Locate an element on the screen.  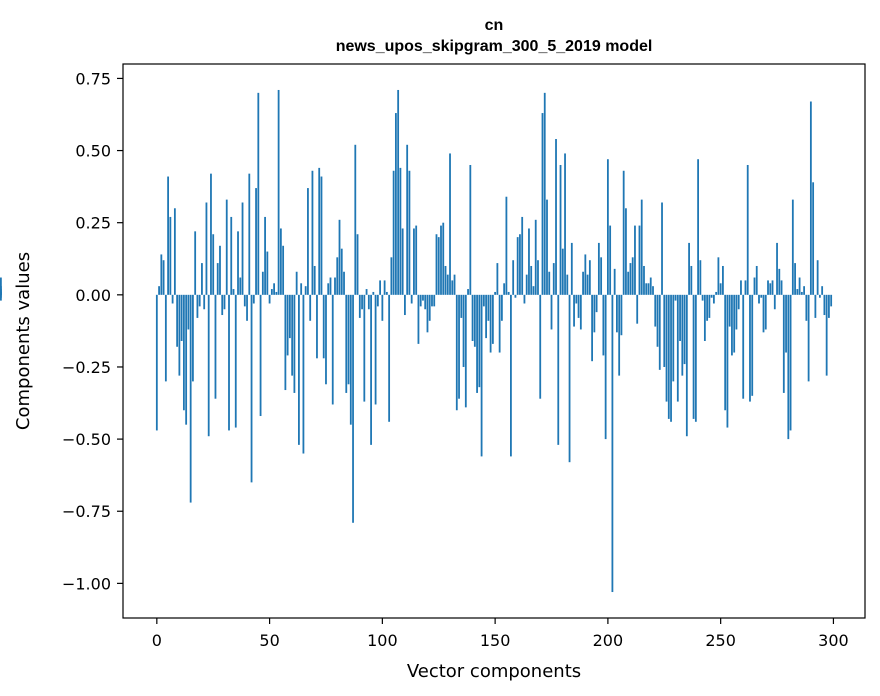
x-tick-label: 250 is located at coordinates (720, 640).